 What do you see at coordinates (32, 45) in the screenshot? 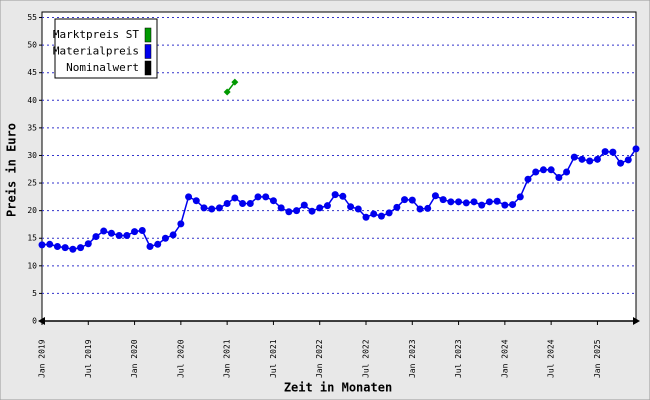
I see `y-tick-label: 50` at bounding box center [32, 45].